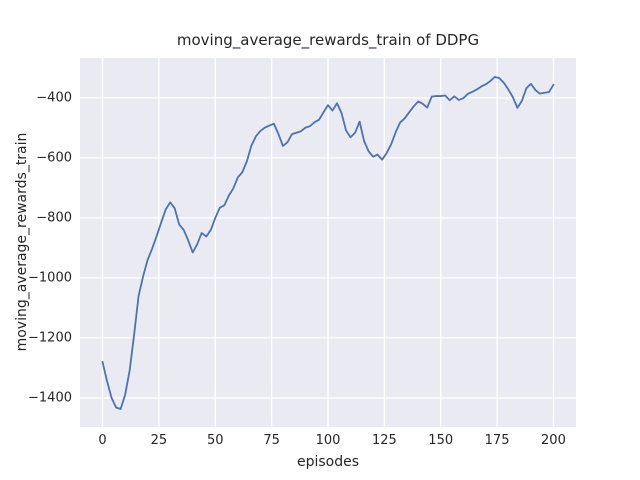 Image resolution: width=640 pixels, height=480 pixels. Describe the element at coordinates (54, 158) in the screenshot. I see `y-tick-label: −600` at that location.